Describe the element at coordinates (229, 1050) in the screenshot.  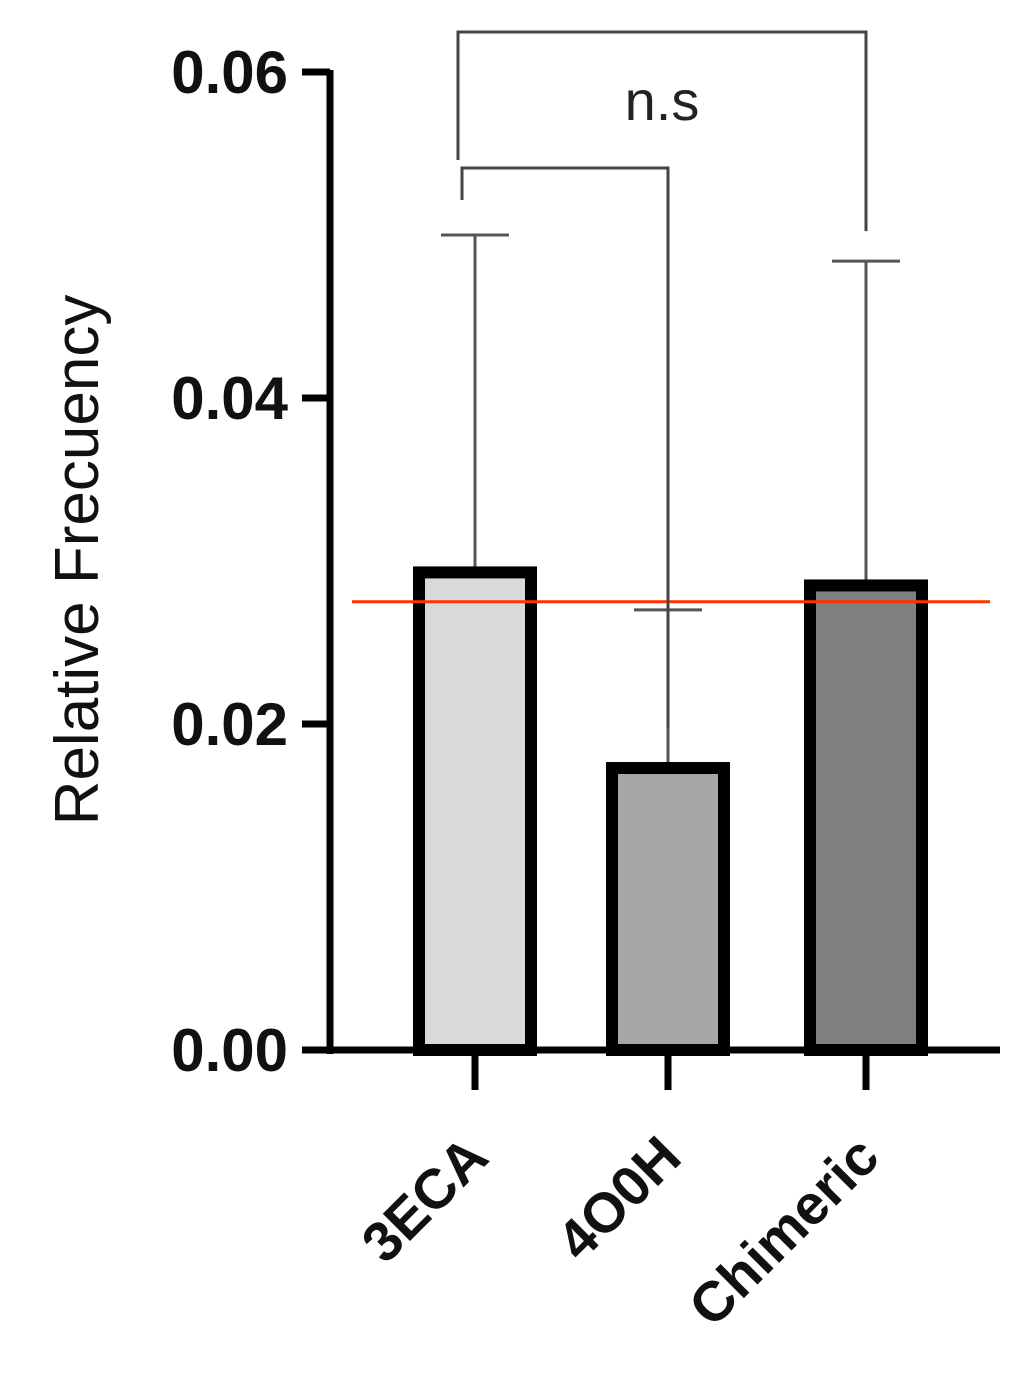
I see `y-tick-label-0: 0.00` at that location.